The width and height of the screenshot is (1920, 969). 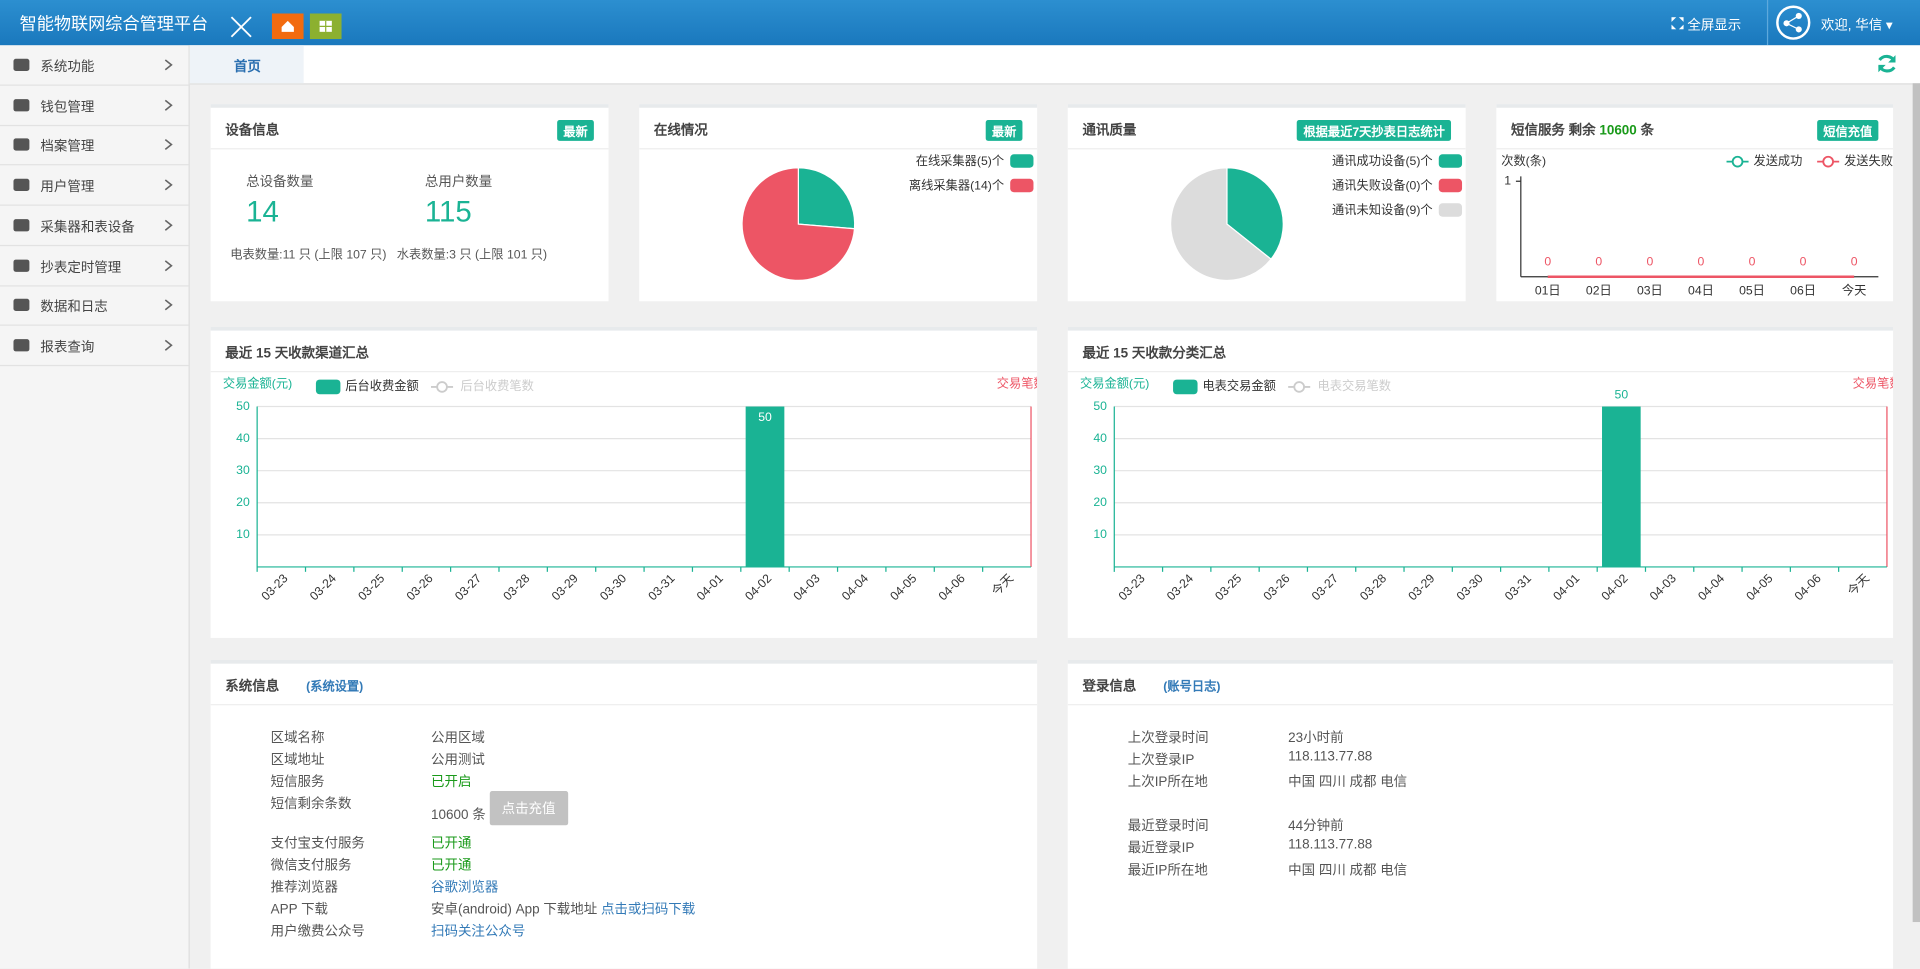 I want to click on info-label: 最近登录IP, so click(x=1161, y=848).